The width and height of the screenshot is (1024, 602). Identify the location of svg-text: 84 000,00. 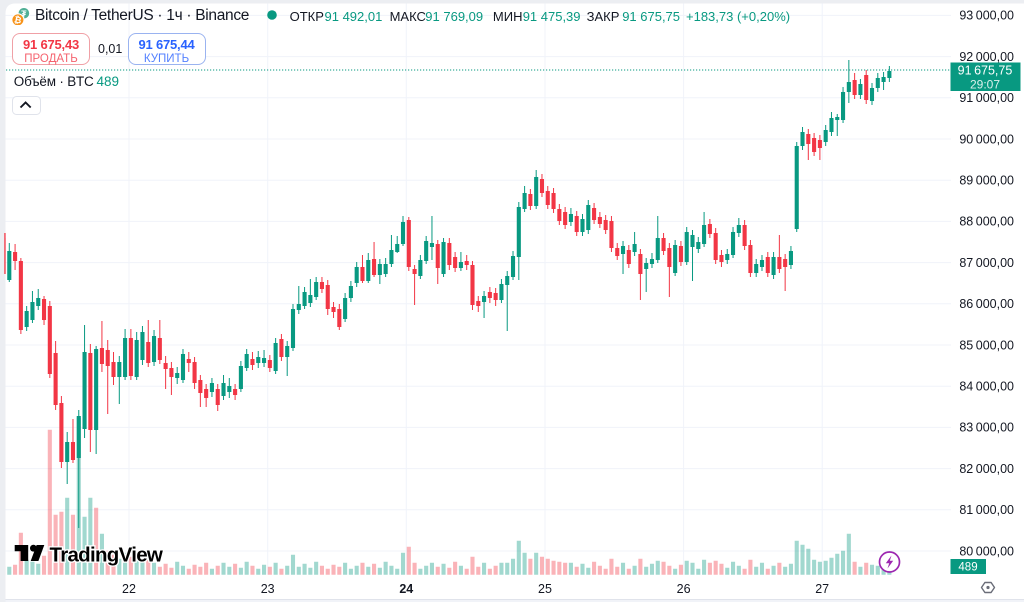
(986, 387).